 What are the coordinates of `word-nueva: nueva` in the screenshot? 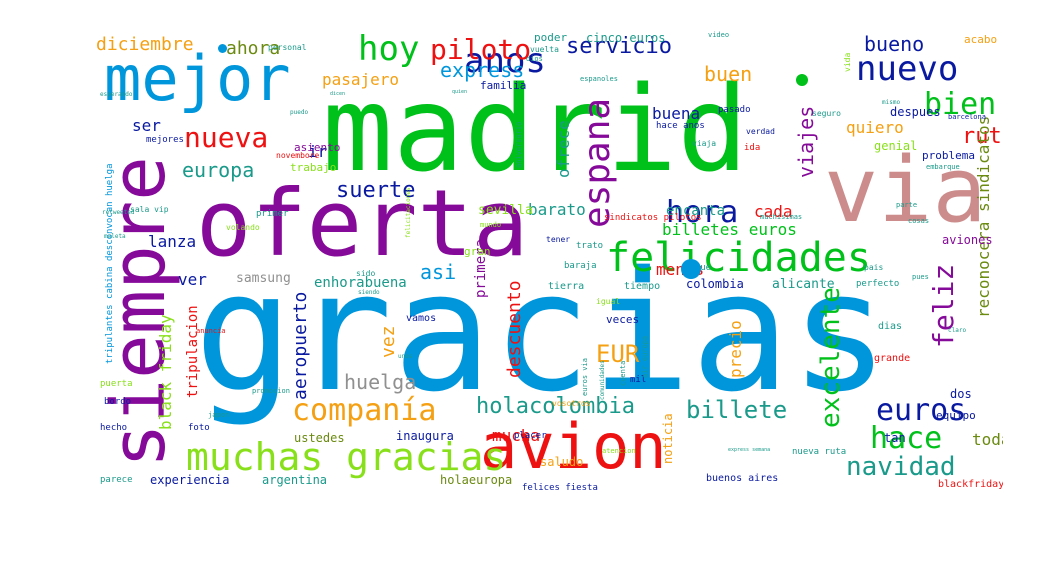 It's located at (226, 137).